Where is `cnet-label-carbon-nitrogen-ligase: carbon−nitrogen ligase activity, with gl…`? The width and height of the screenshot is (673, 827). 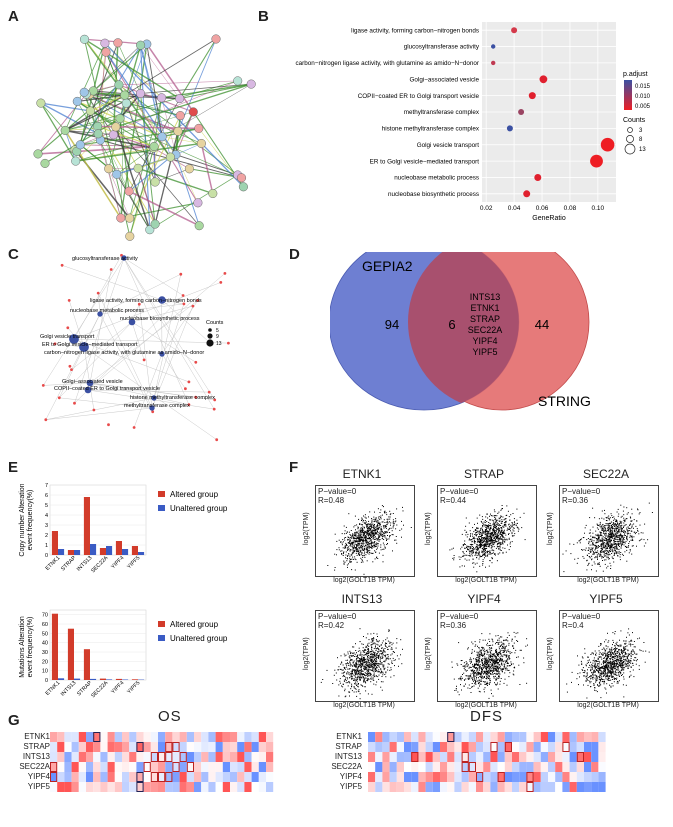
cnet-label-carbon-nitrogen-ligase: carbon−nitrogen ligase activity, with gl… is located at coordinates (124, 353).